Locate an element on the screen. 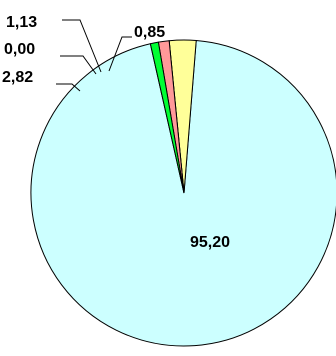 This screenshot has height=356, width=336. slice-label-1-13: 1,13 is located at coordinates (21, 22).